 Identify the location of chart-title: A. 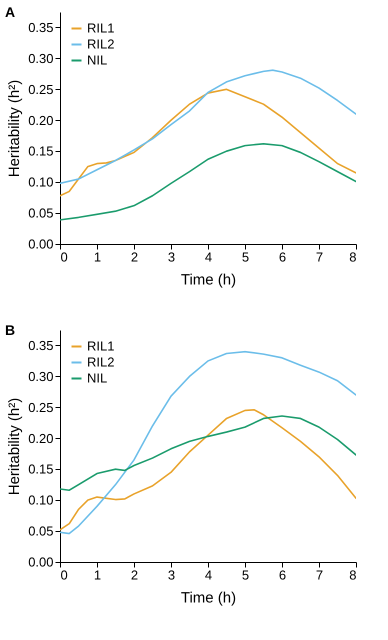
(10, 12).